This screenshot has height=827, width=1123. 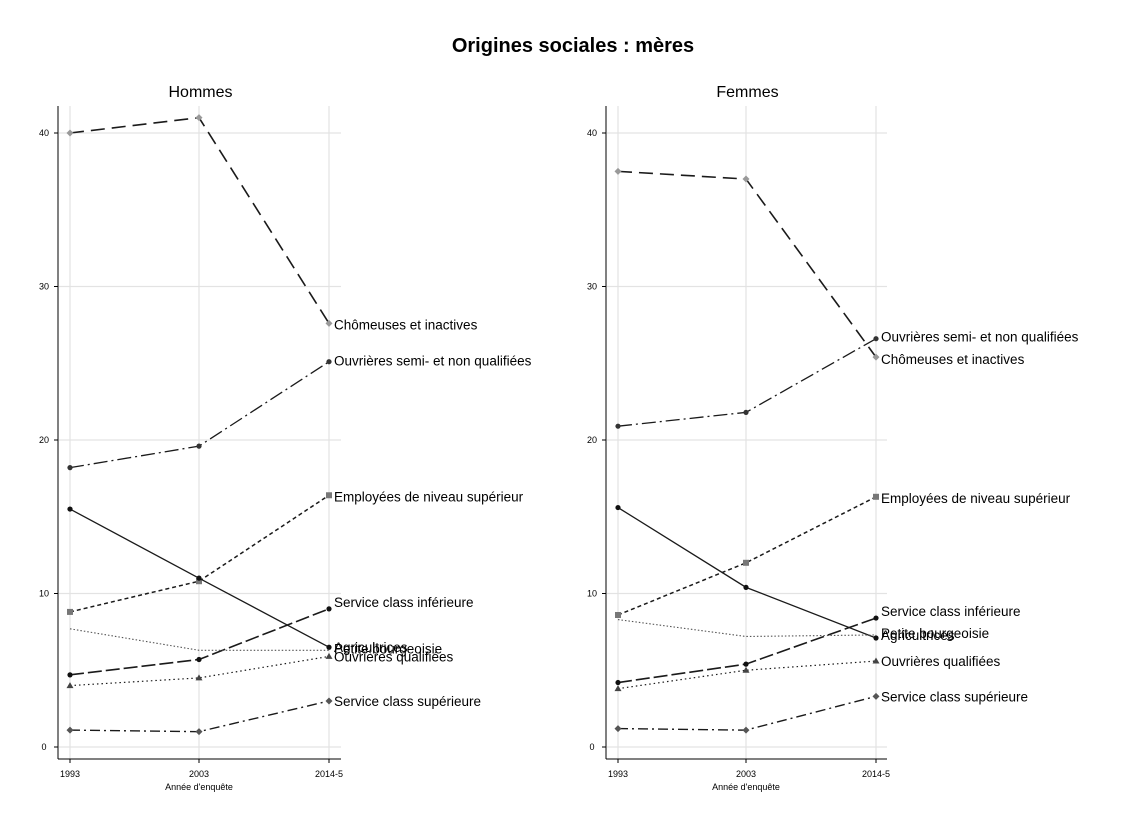 I want to click on series-6: Petite bourgeoisie, so click(x=803, y=630).